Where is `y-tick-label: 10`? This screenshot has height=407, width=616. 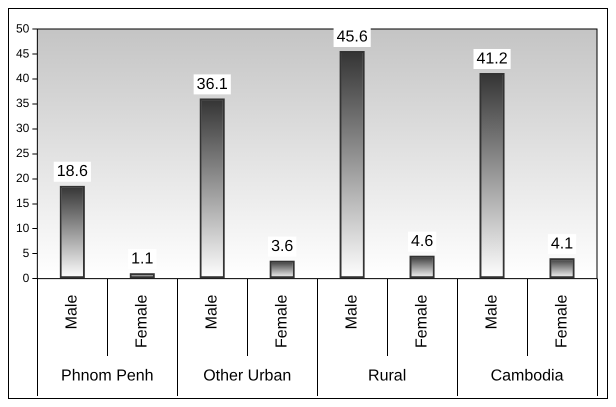 y-tick-label: 10 is located at coordinates (23, 228).